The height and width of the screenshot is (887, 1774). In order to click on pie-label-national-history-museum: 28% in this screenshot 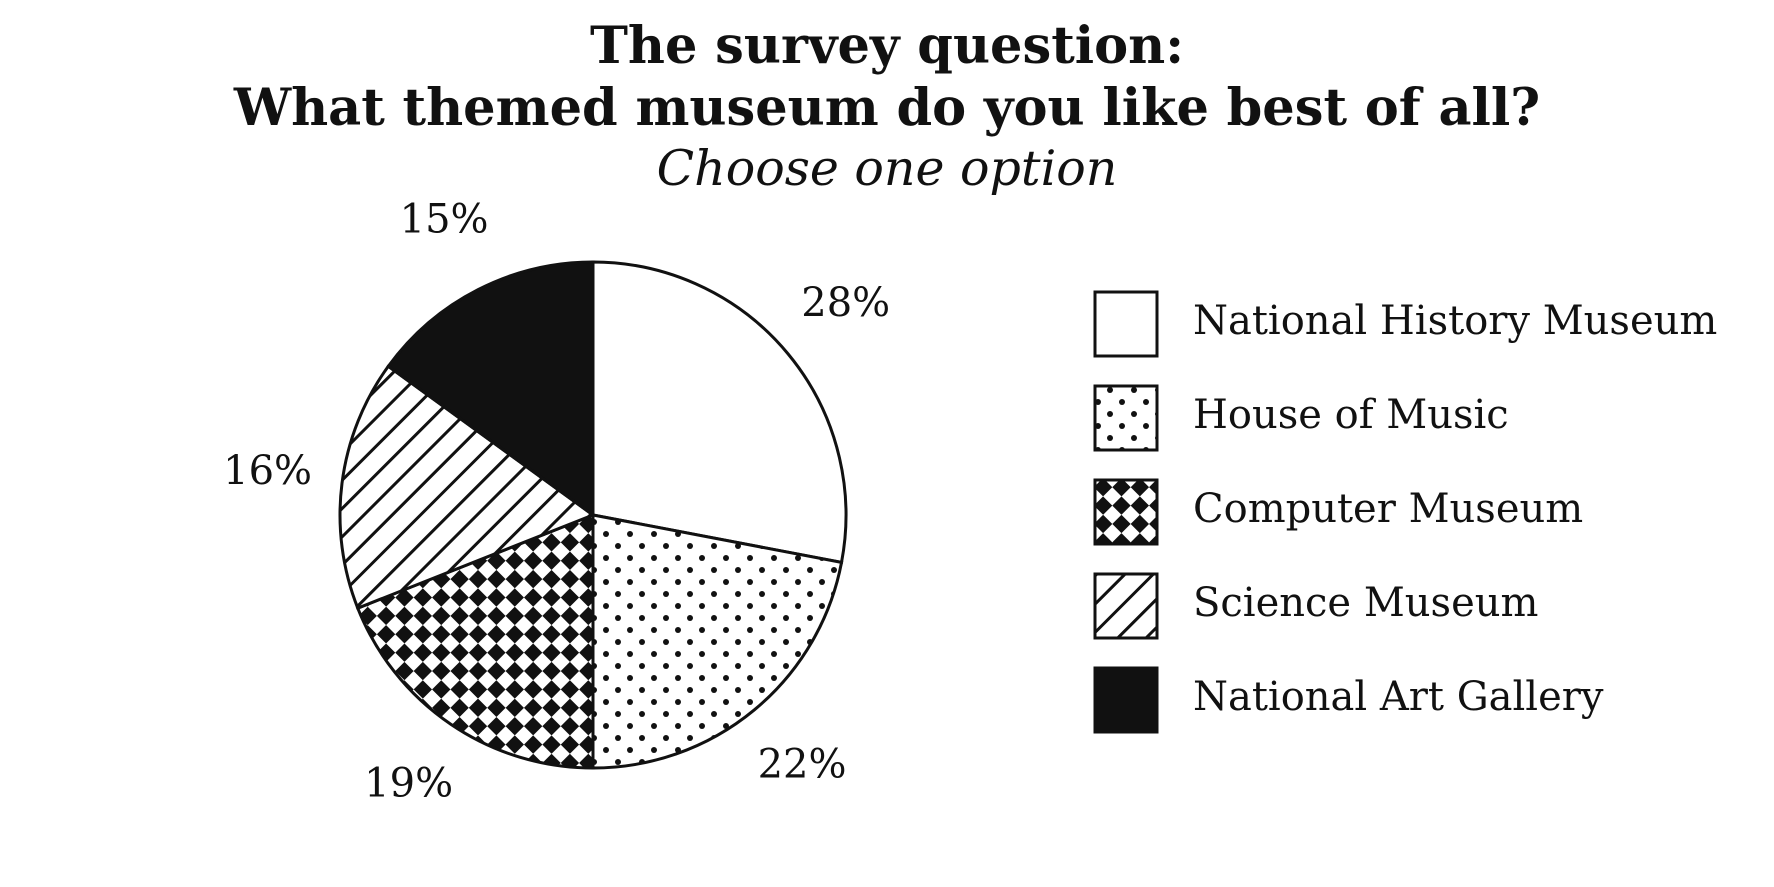, I will do `click(845, 303)`.